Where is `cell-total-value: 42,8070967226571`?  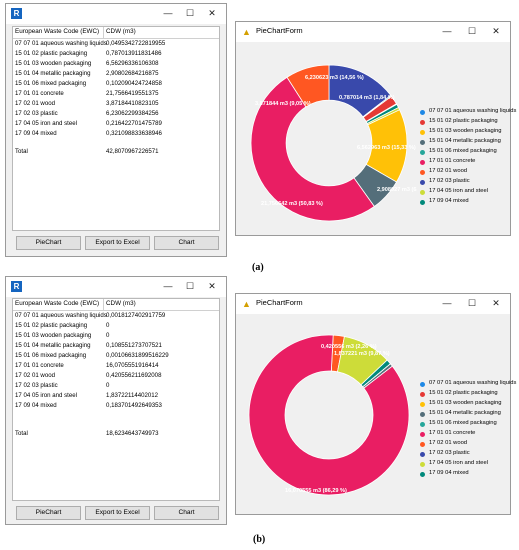
cell-total-value: 42,8070967226571 is located at coordinates (132, 151).